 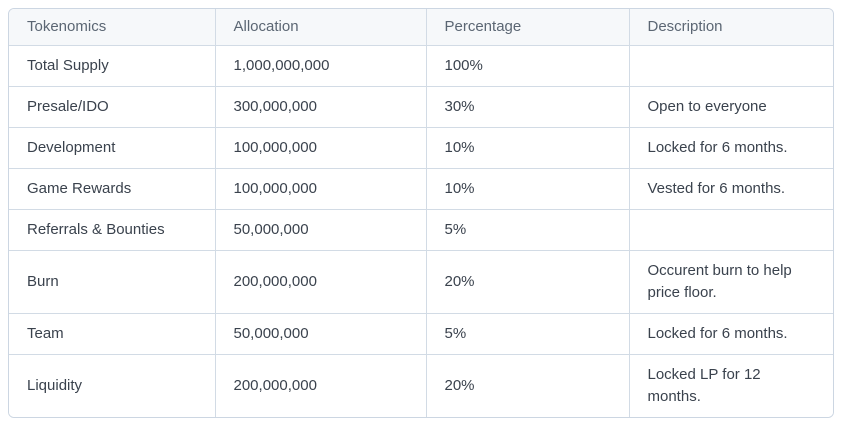 What do you see at coordinates (321, 107) in the screenshot?
I see `cell-allocation: 300,000,000` at bounding box center [321, 107].